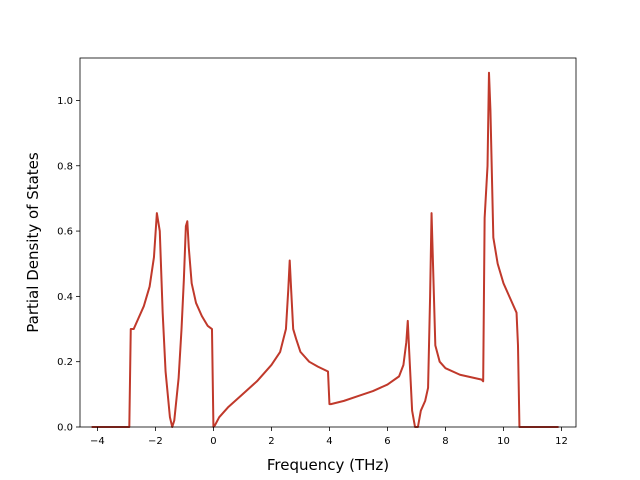 The height and width of the screenshot is (480, 640). What do you see at coordinates (328, 465) in the screenshot?
I see `x-axis-label: Frequency (THz)` at bounding box center [328, 465].